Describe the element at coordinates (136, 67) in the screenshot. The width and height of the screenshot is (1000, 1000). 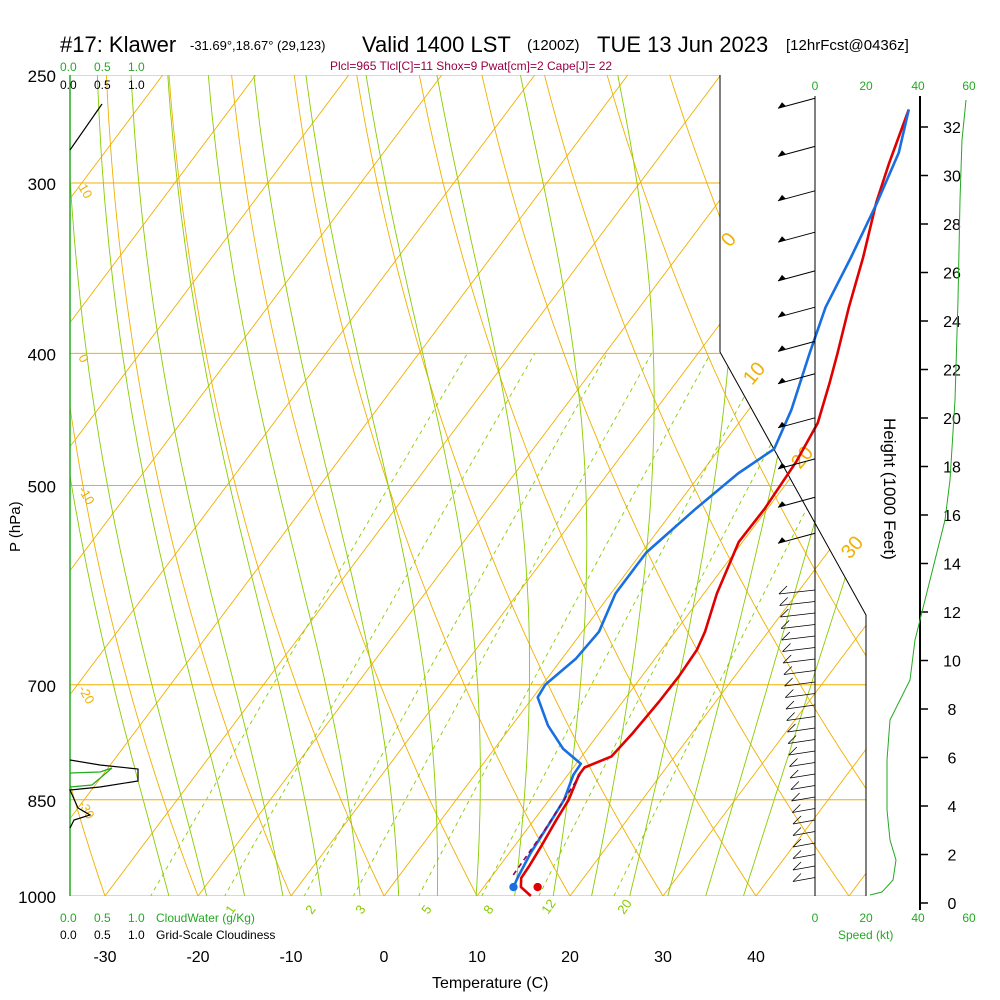
I see `cw-top-2: 1.0` at that location.